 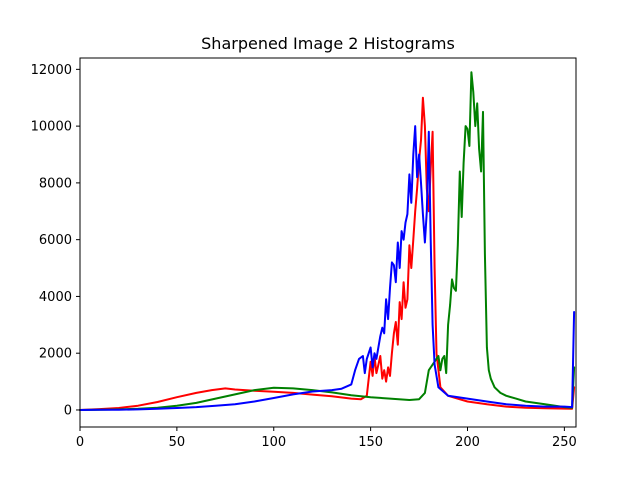 What do you see at coordinates (328, 43) in the screenshot?
I see `chart-title: Sharpened Image 2 Histograms` at bounding box center [328, 43].